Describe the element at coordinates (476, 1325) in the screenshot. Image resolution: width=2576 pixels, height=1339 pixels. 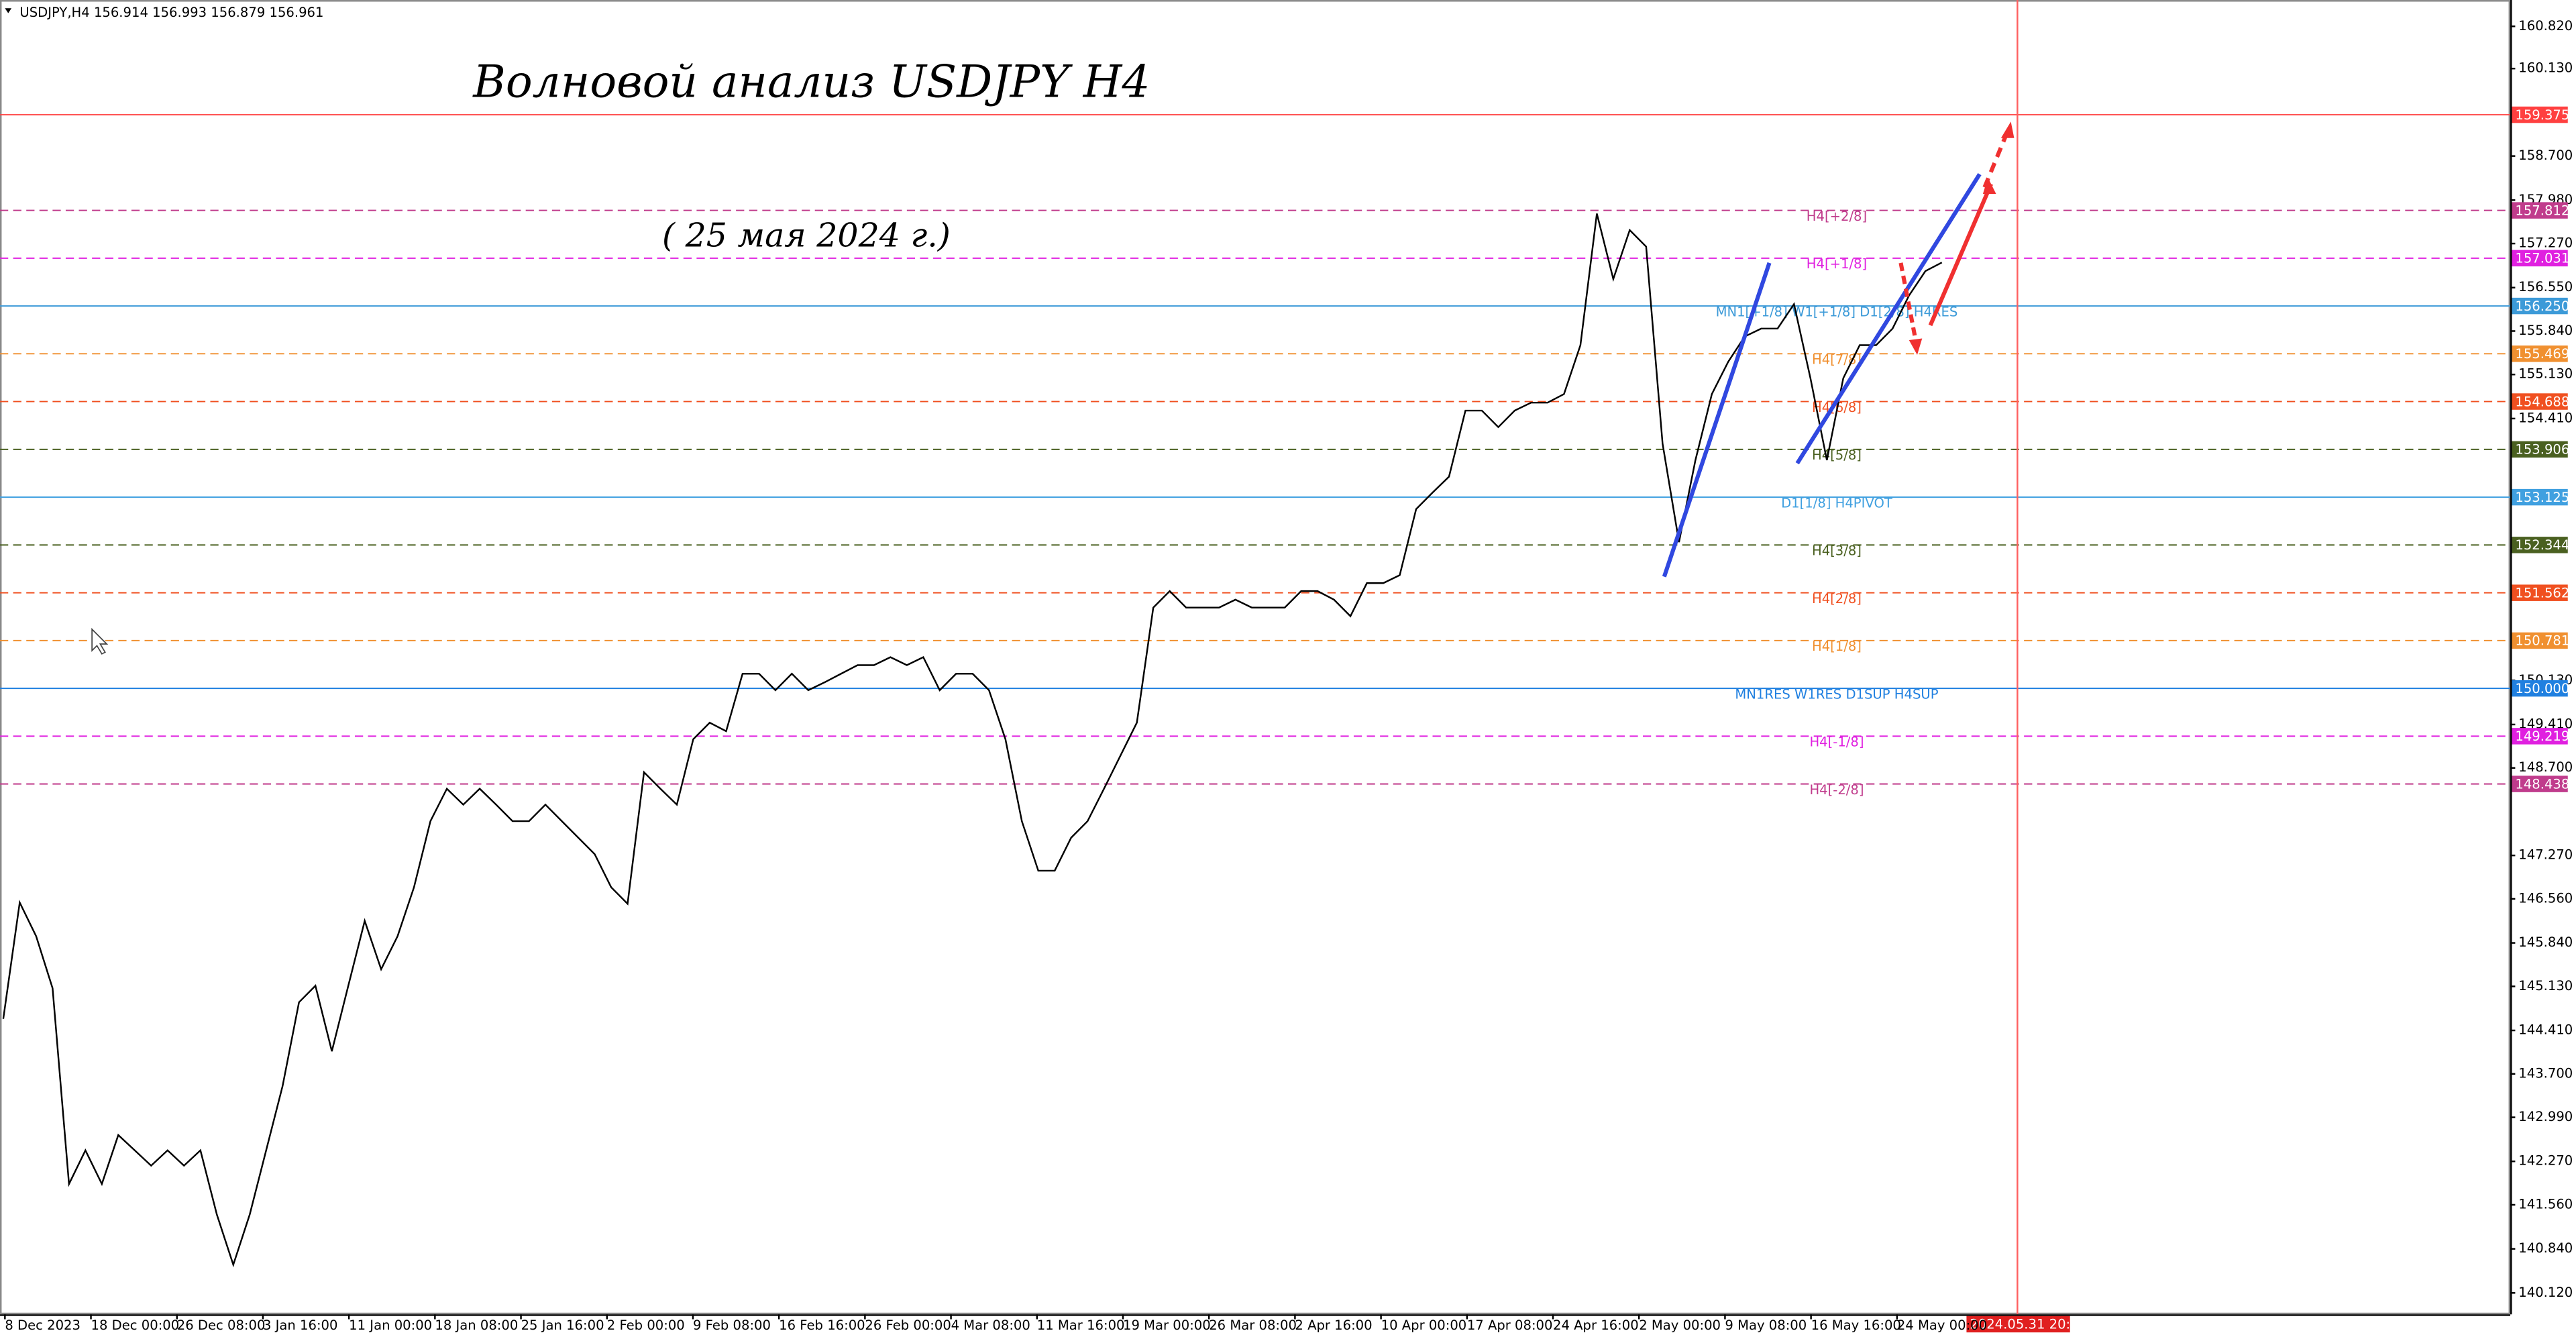
I see `x-tick-label: 18 Jan 08:00` at that location.